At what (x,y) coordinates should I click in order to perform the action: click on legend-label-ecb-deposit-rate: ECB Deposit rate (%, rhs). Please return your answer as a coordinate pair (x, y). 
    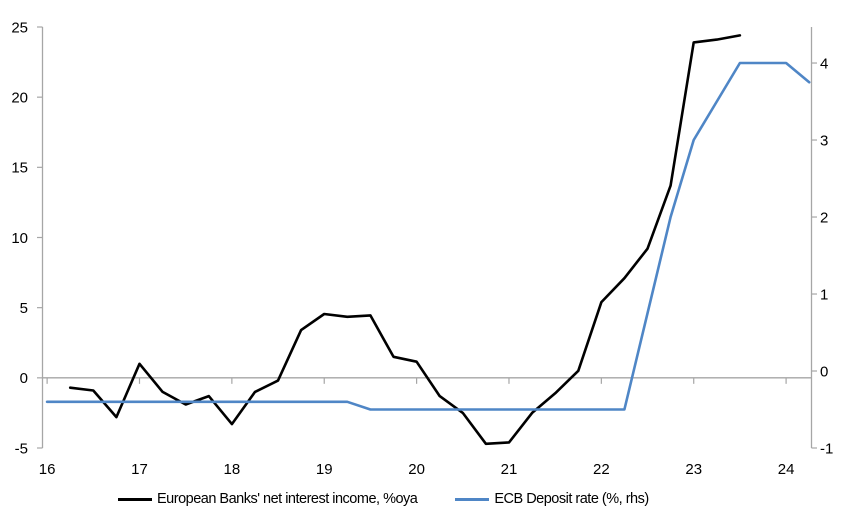
    Looking at the image, I should click on (571, 499).